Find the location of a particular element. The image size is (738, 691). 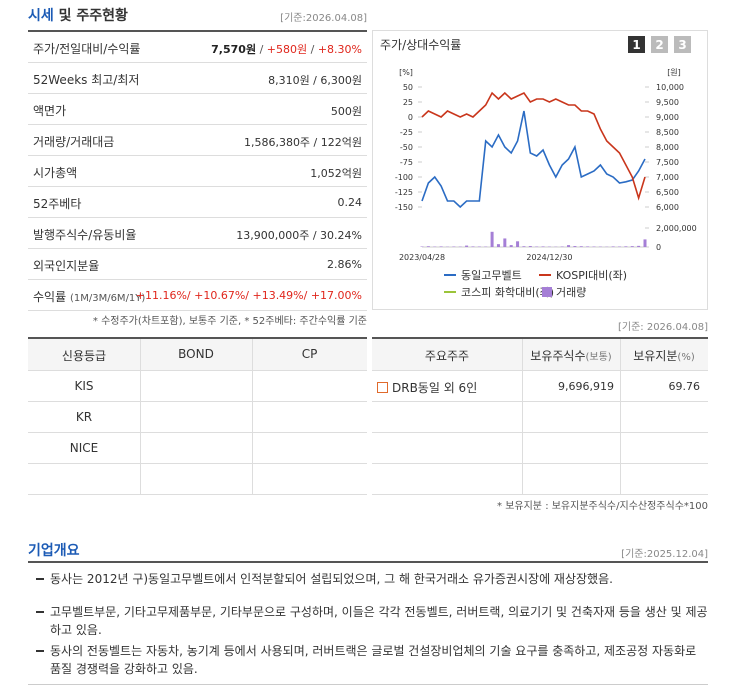

table-row: 52Weeks 최고/최저 8,310원 / 6,300원 is located at coordinates (197, 78).